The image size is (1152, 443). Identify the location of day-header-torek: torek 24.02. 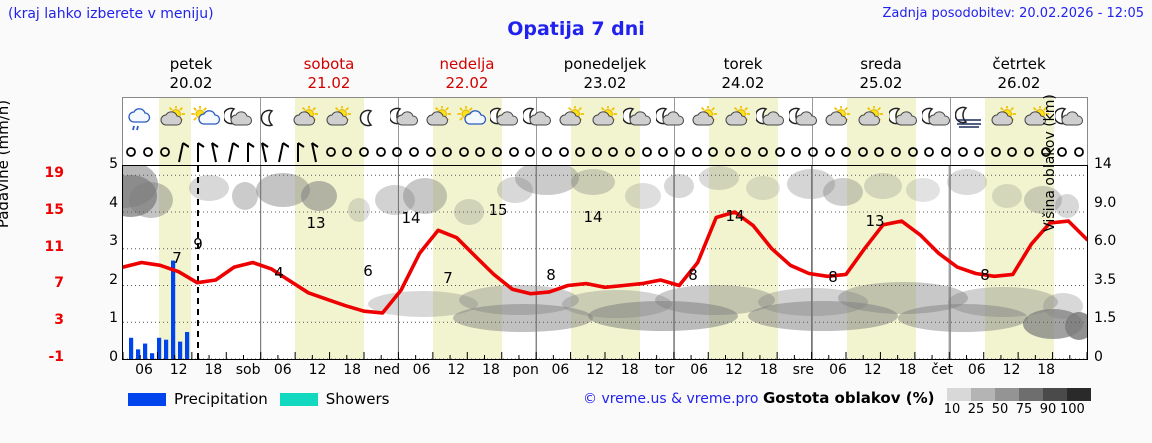
(743, 75).